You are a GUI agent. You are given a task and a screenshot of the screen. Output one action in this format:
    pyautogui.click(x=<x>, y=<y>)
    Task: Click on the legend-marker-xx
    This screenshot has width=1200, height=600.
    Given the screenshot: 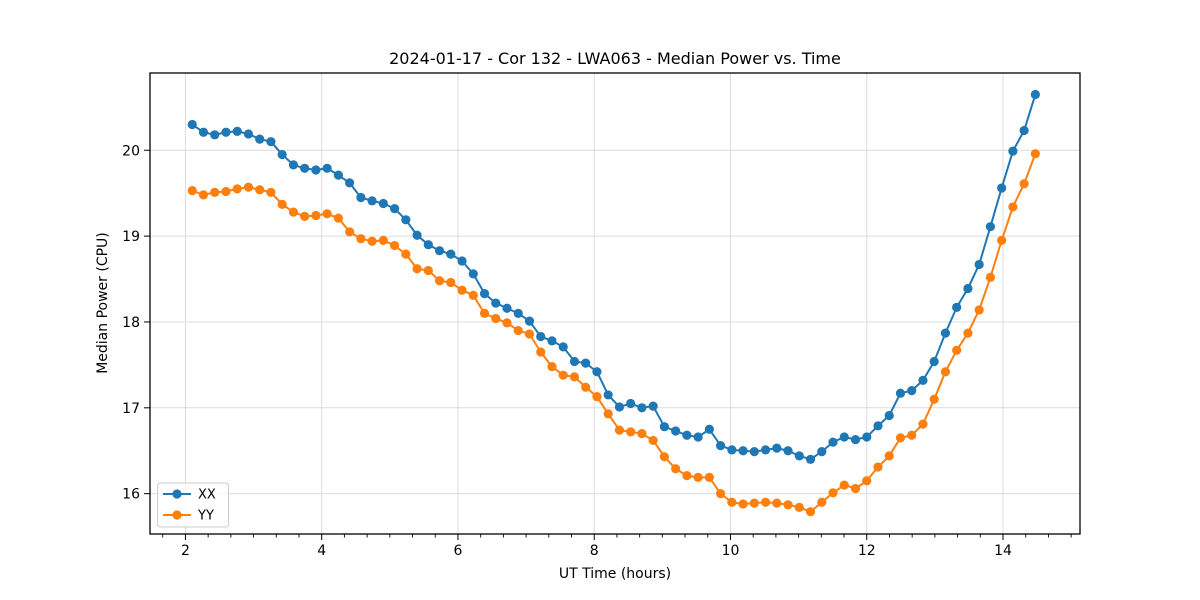 What is the action you would take?
    pyautogui.click(x=177, y=494)
    